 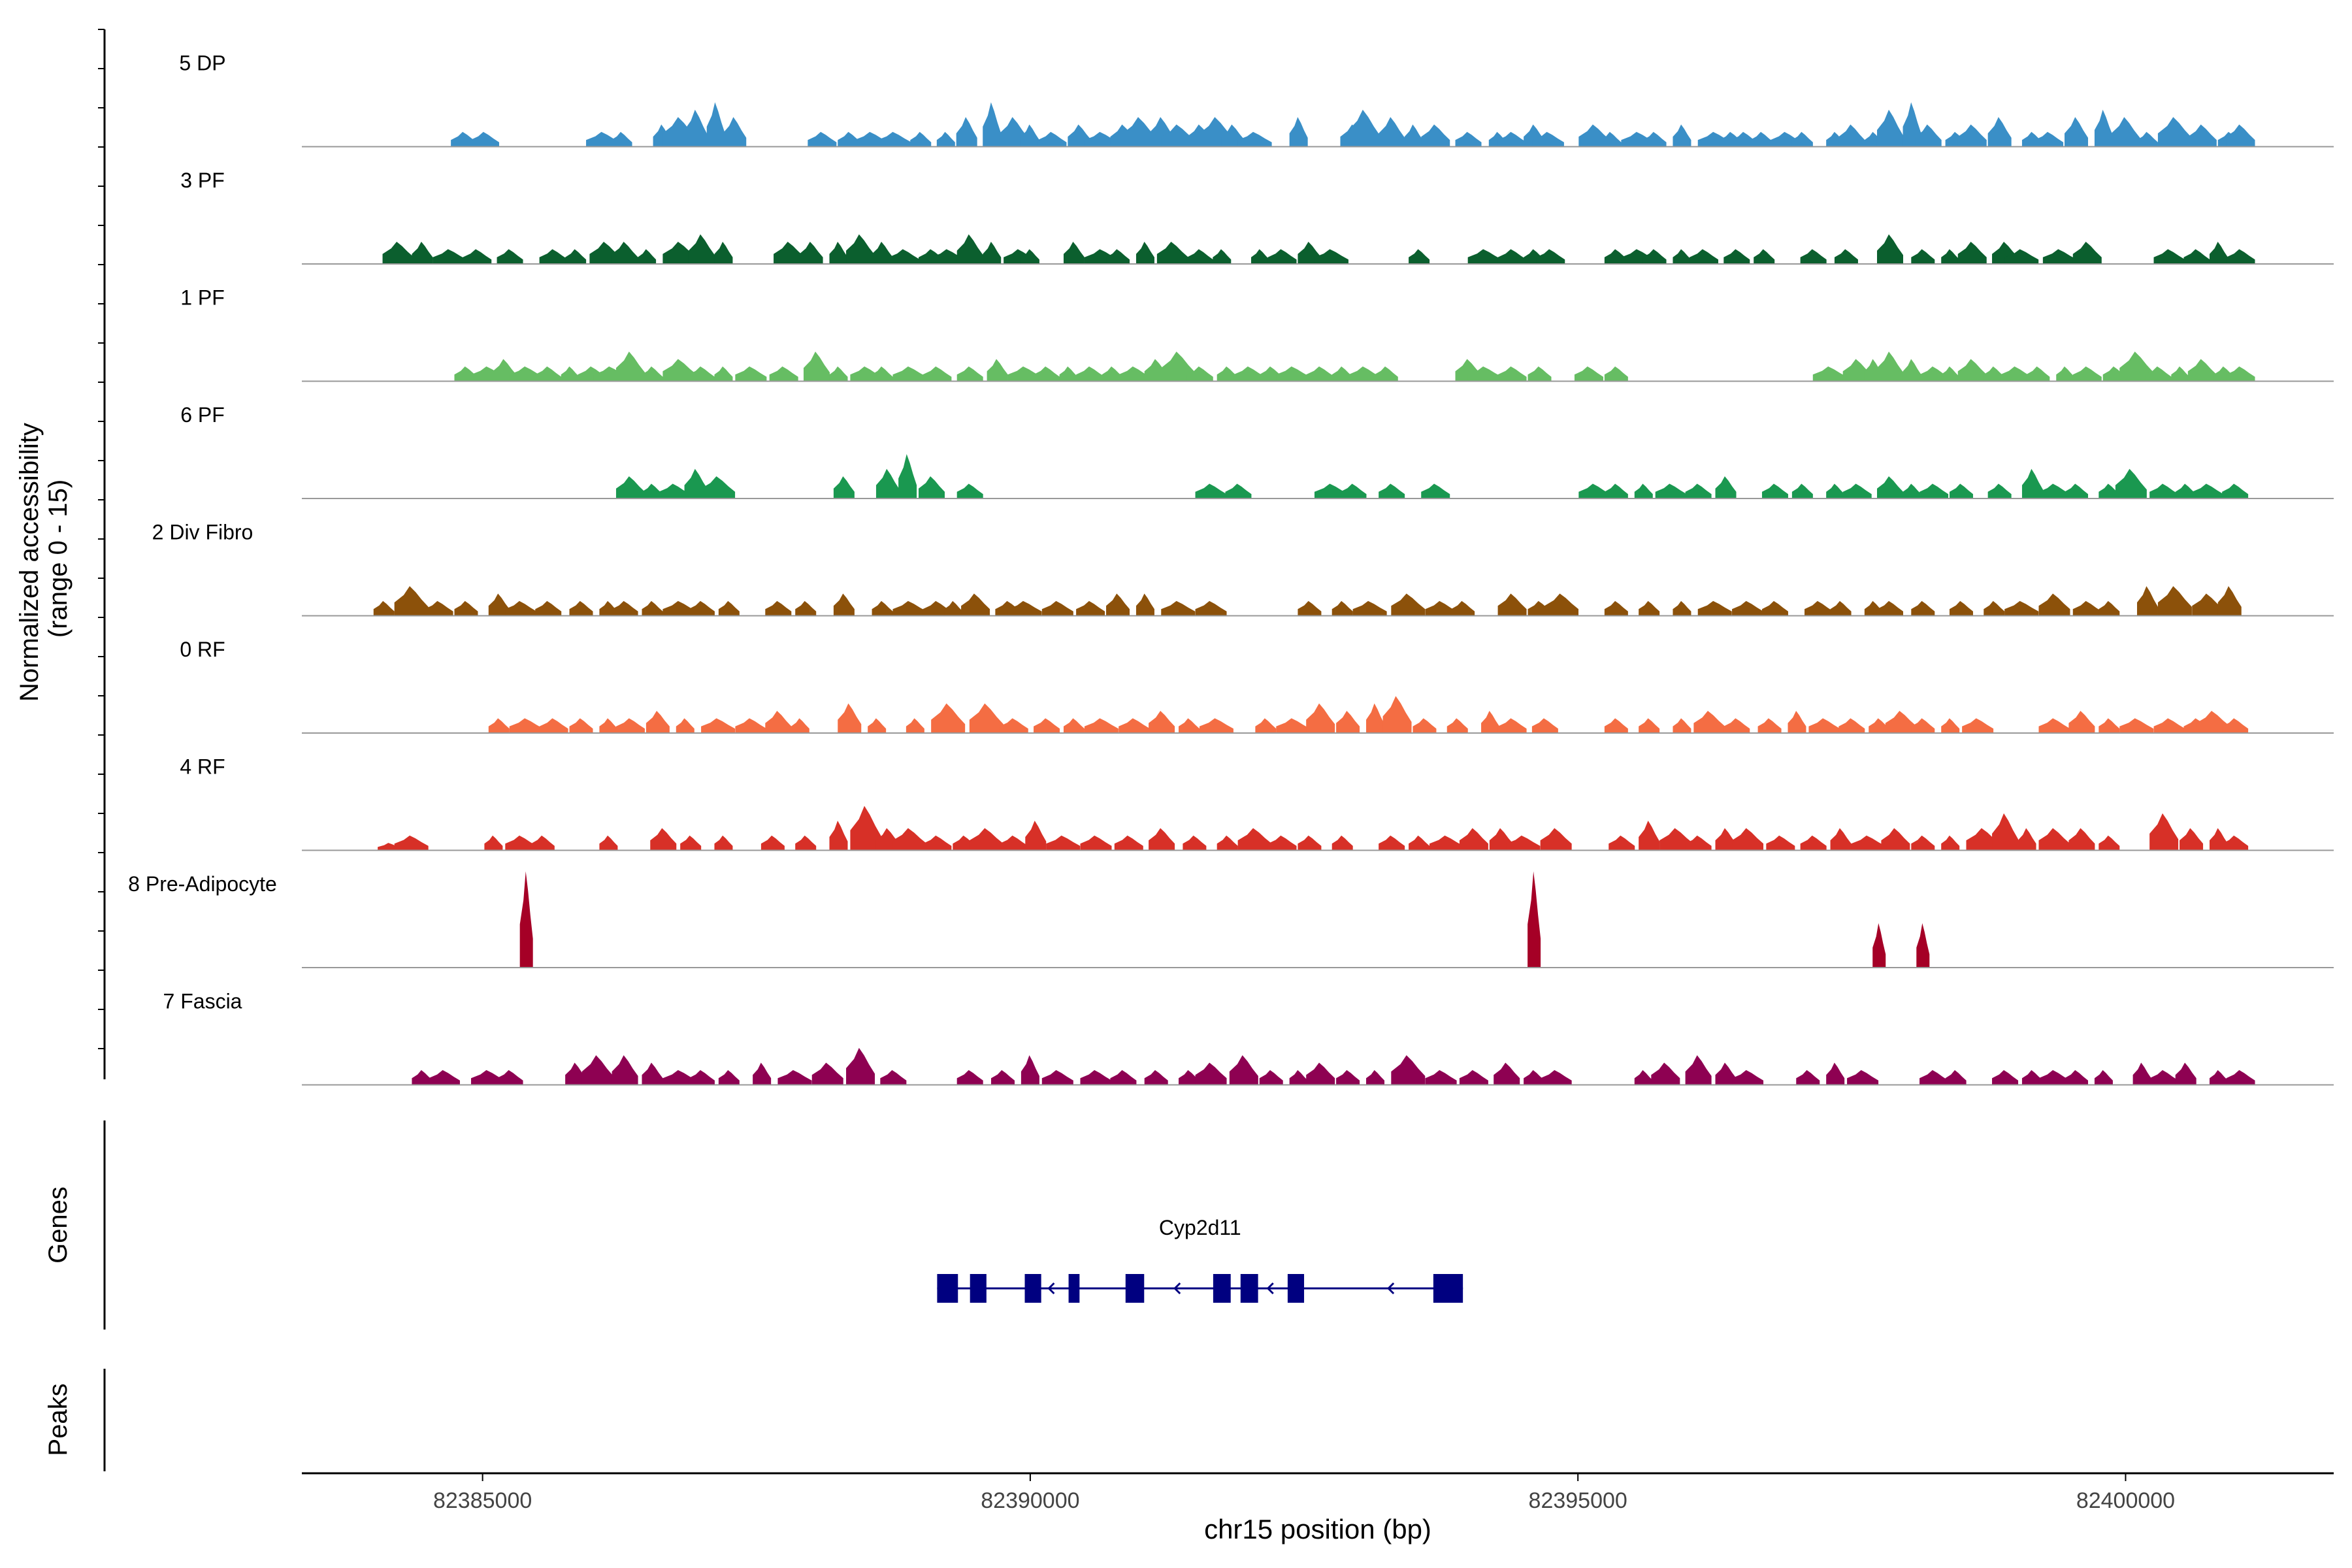 I want to click on track-label: 7 Fascia, so click(x=202, y=1001).